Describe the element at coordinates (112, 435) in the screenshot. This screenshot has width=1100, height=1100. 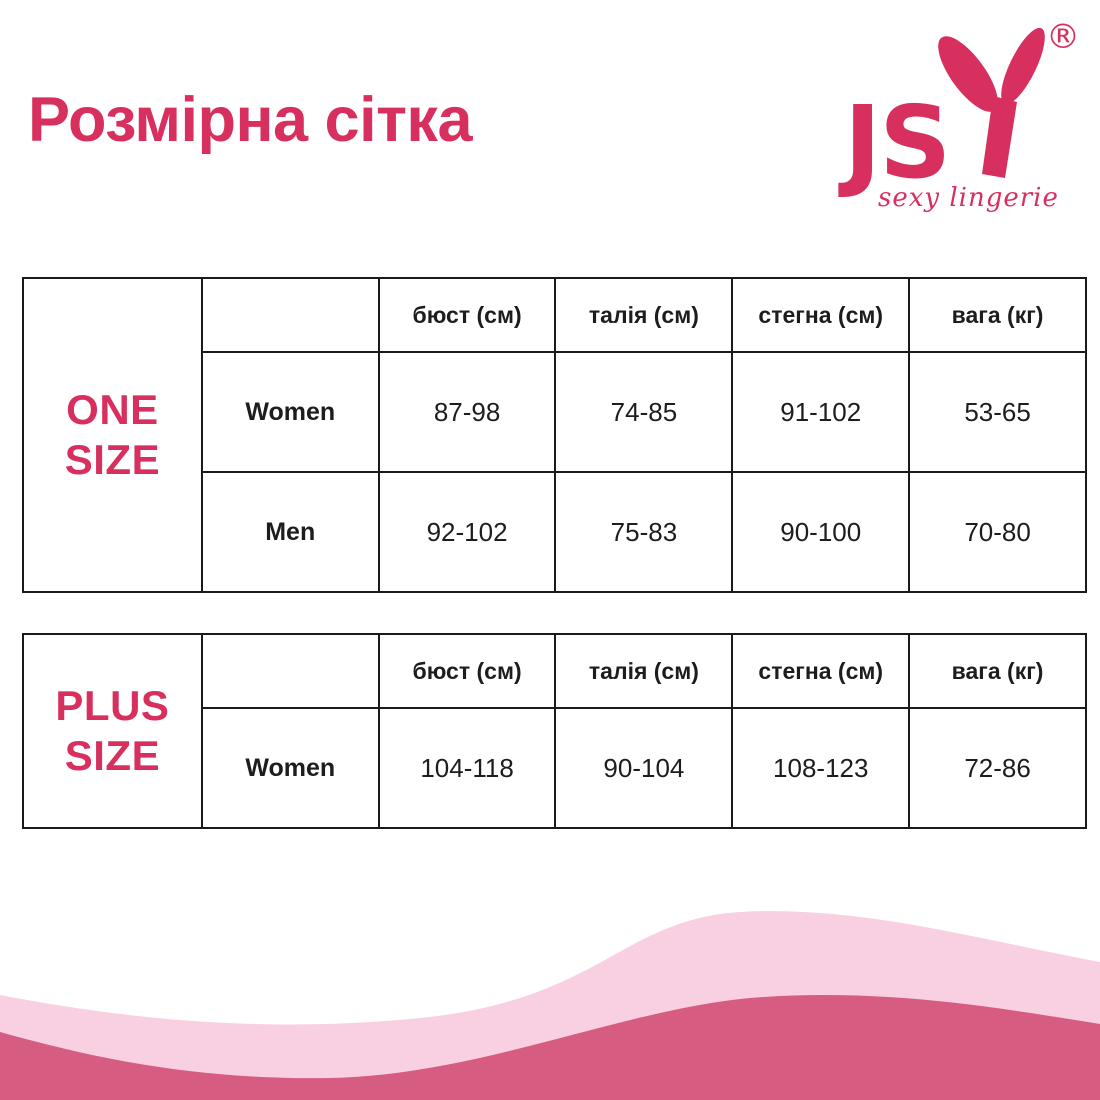
I see `size-label: ONE SIZE` at that location.